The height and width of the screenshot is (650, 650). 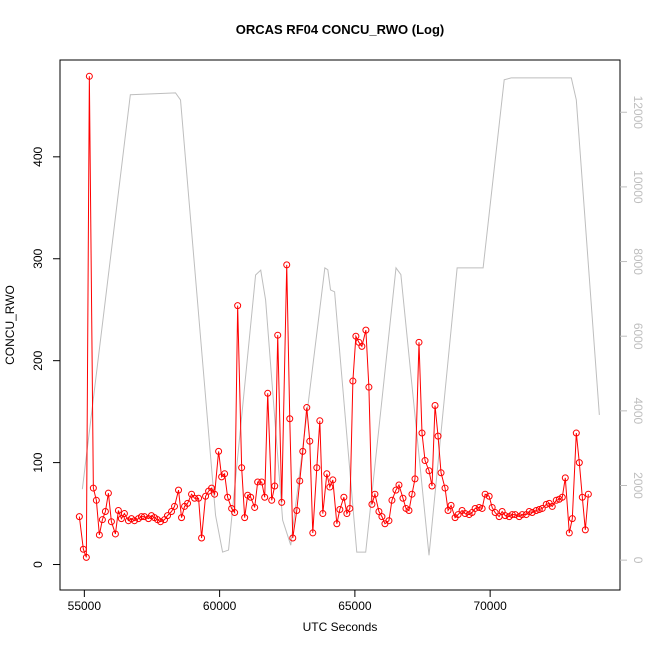 I want to click on y-tick-label: 200, so click(x=38, y=360).